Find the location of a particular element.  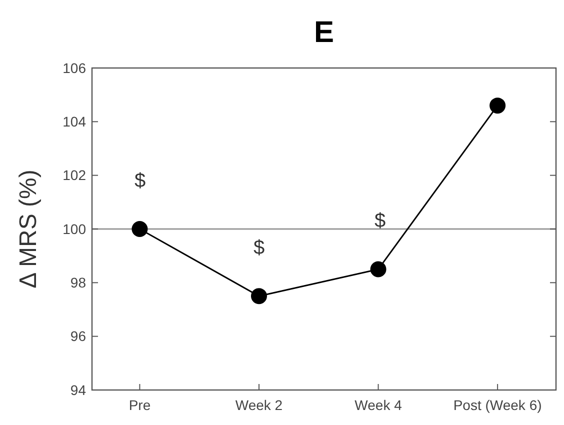

x-tick-label: Post (Week 6) is located at coordinates (497, 405).